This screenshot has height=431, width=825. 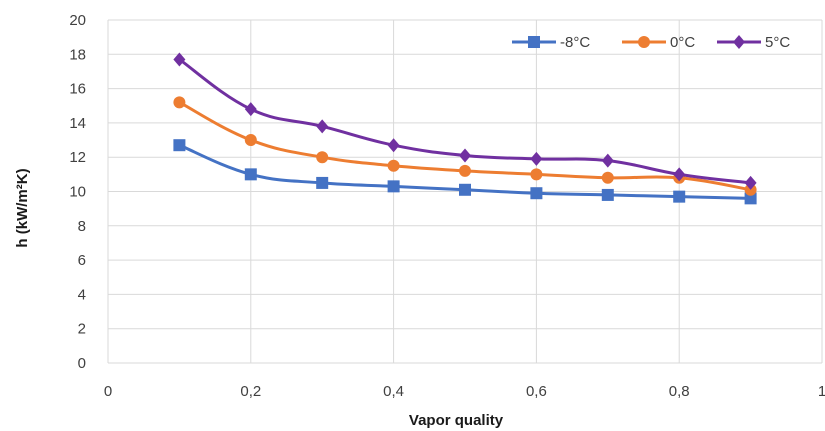 I want to click on y-axis-ticks: 0 2 4 6 8 10 12 14 16 18 20, so click(x=77, y=192).